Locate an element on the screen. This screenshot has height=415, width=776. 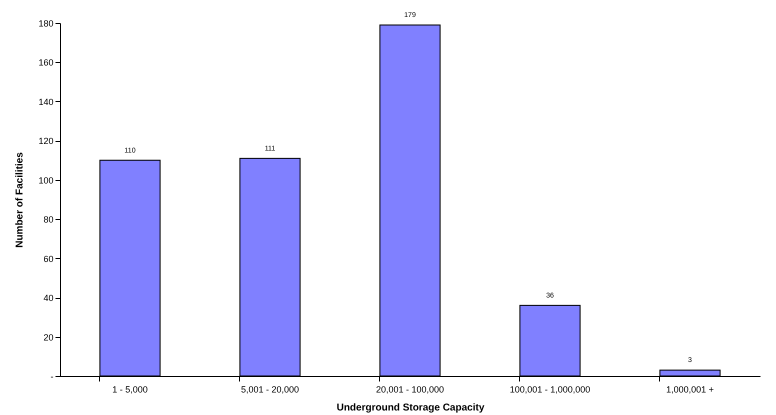
x-tick-label: 20,001 - 100,000 is located at coordinates (410, 389).